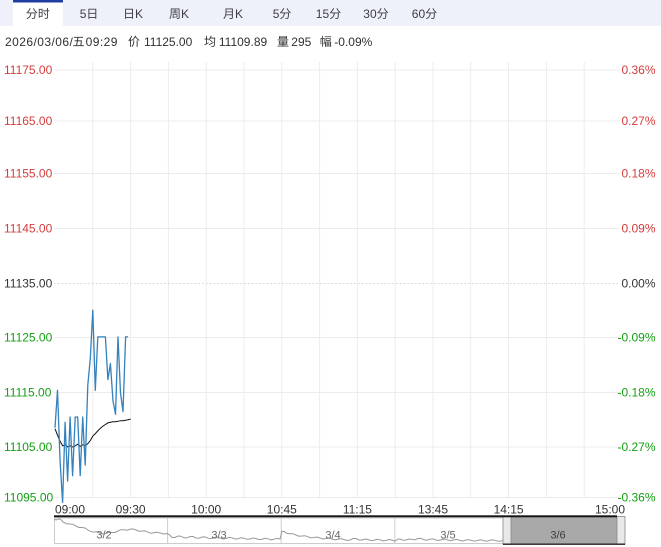 Image resolution: width=661 pixels, height=547 pixels. I want to click on svg-text: 0.09%, so click(638, 229).